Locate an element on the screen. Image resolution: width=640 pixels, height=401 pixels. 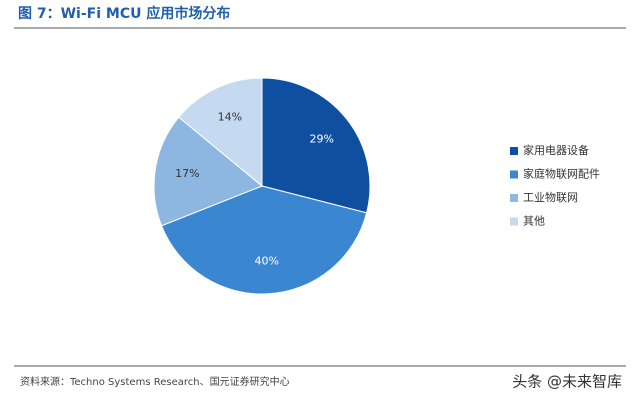
legend-label: 其他 is located at coordinates (534, 221).